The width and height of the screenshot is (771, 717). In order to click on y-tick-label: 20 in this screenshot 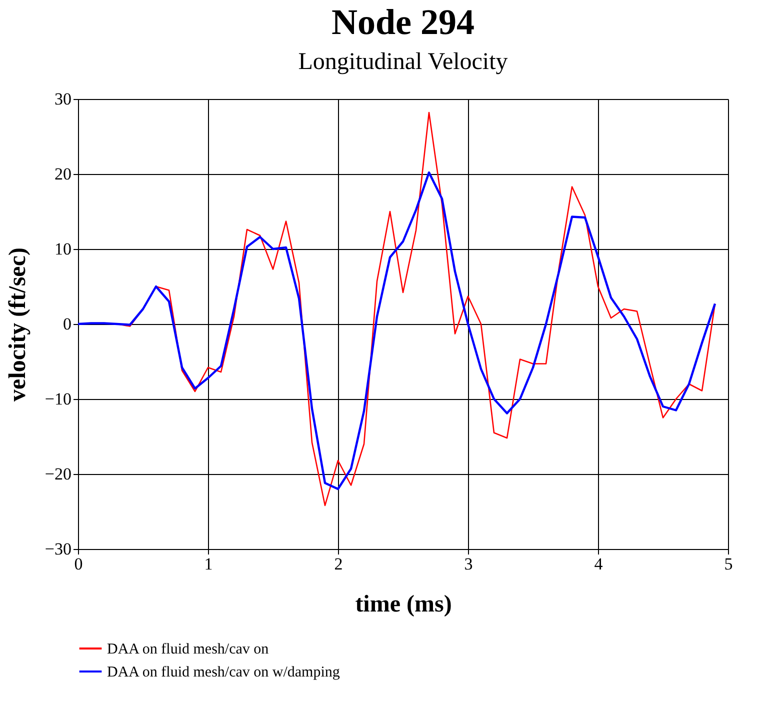, I will do `click(63, 174)`.